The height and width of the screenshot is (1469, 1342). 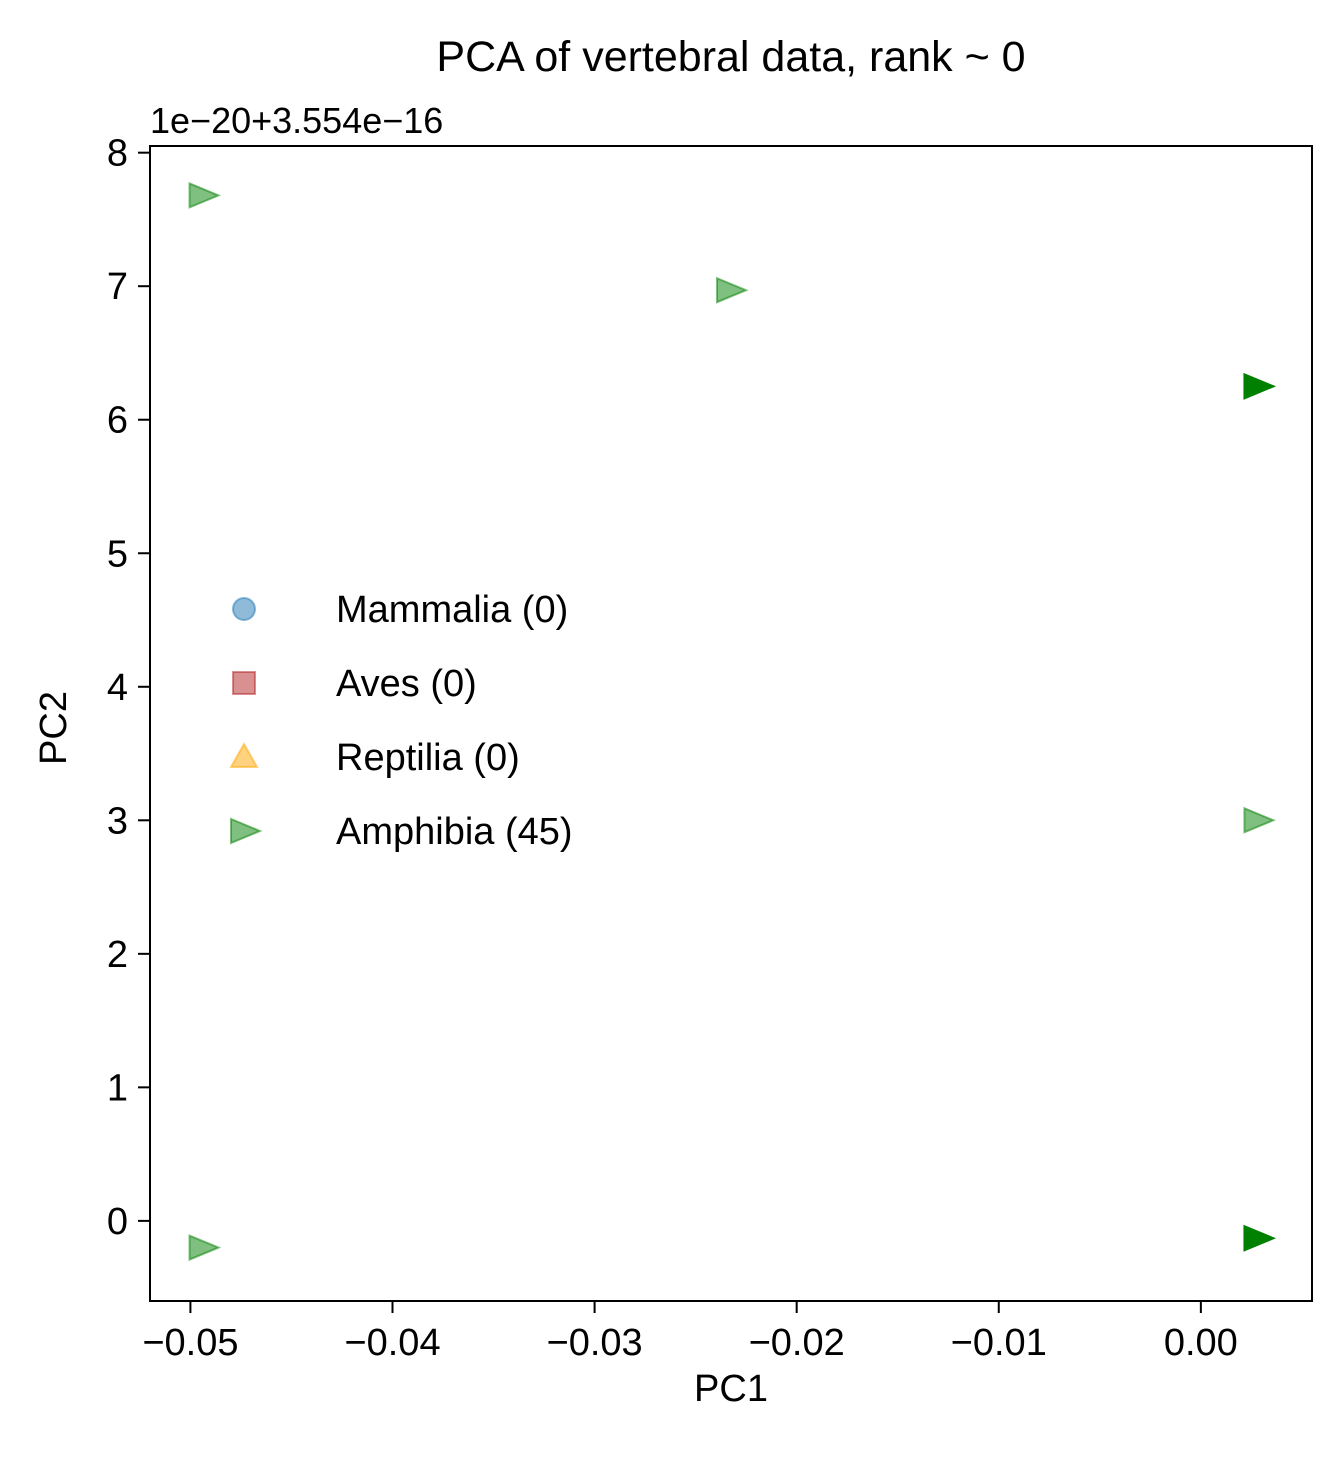 What do you see at coordinates (117, 554) in the screenshot?
I see `y-tick-label: 5` at bounding box center [117, 554].